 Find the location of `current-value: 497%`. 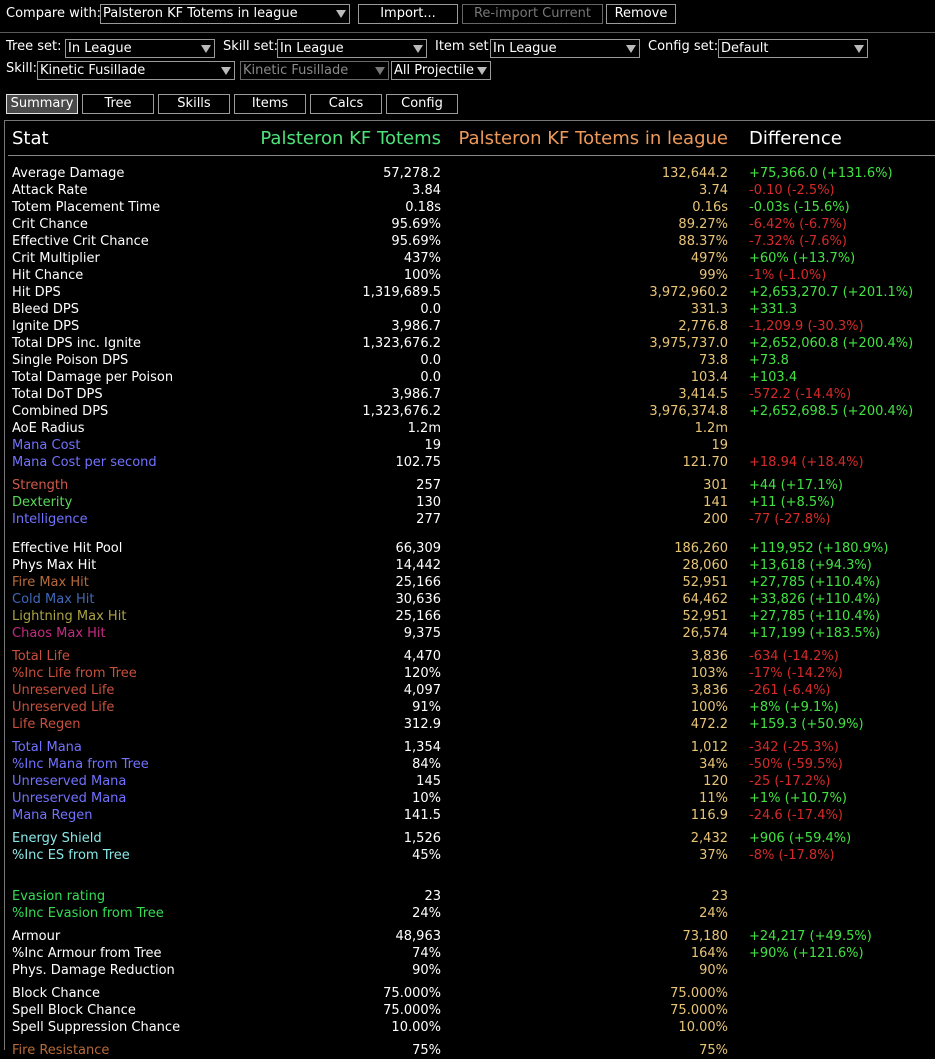

current-value: 497% is located at coordinates (709, 258).